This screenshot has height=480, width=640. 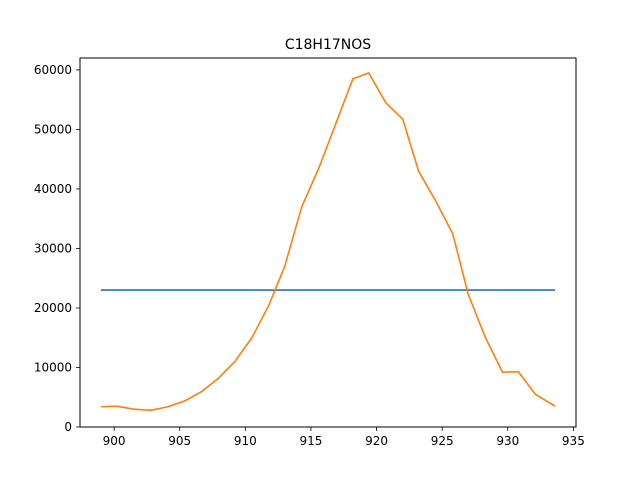 What do you see at coordinates (507, 441) in the screenshot?
I see `x-tick-label: 930` at bounding box center [507, 441].